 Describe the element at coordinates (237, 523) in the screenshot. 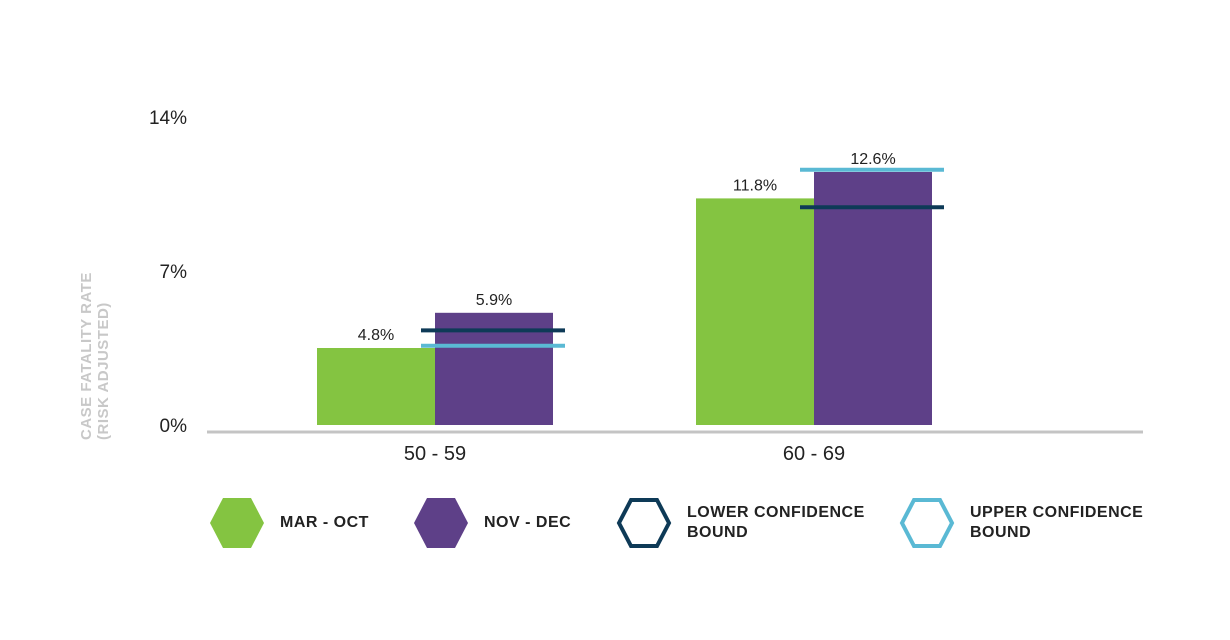

I see `green-hexagon-icon` at that location.